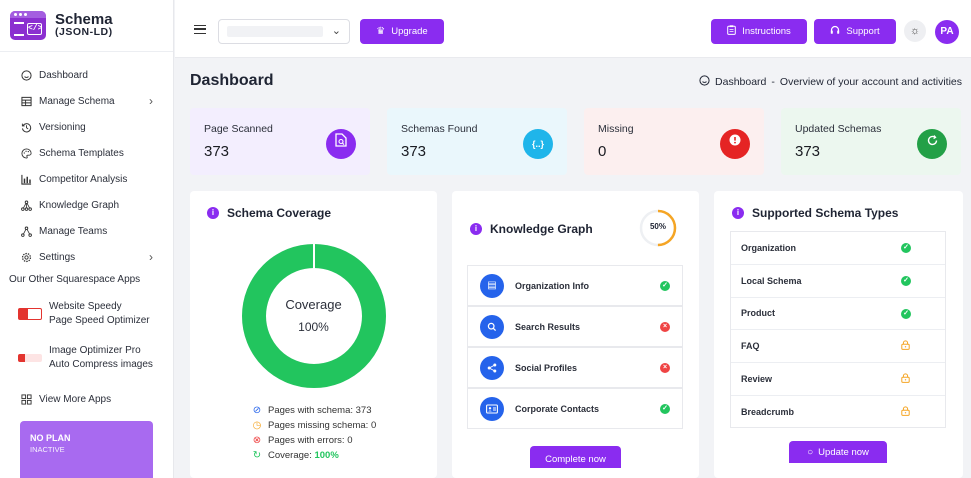 The image size is (971, 478). What do you see at coordinates (86, 399) in the screenshot?
I see `view-more-apps-link: View More Apps` at bounding box center [86, 399].